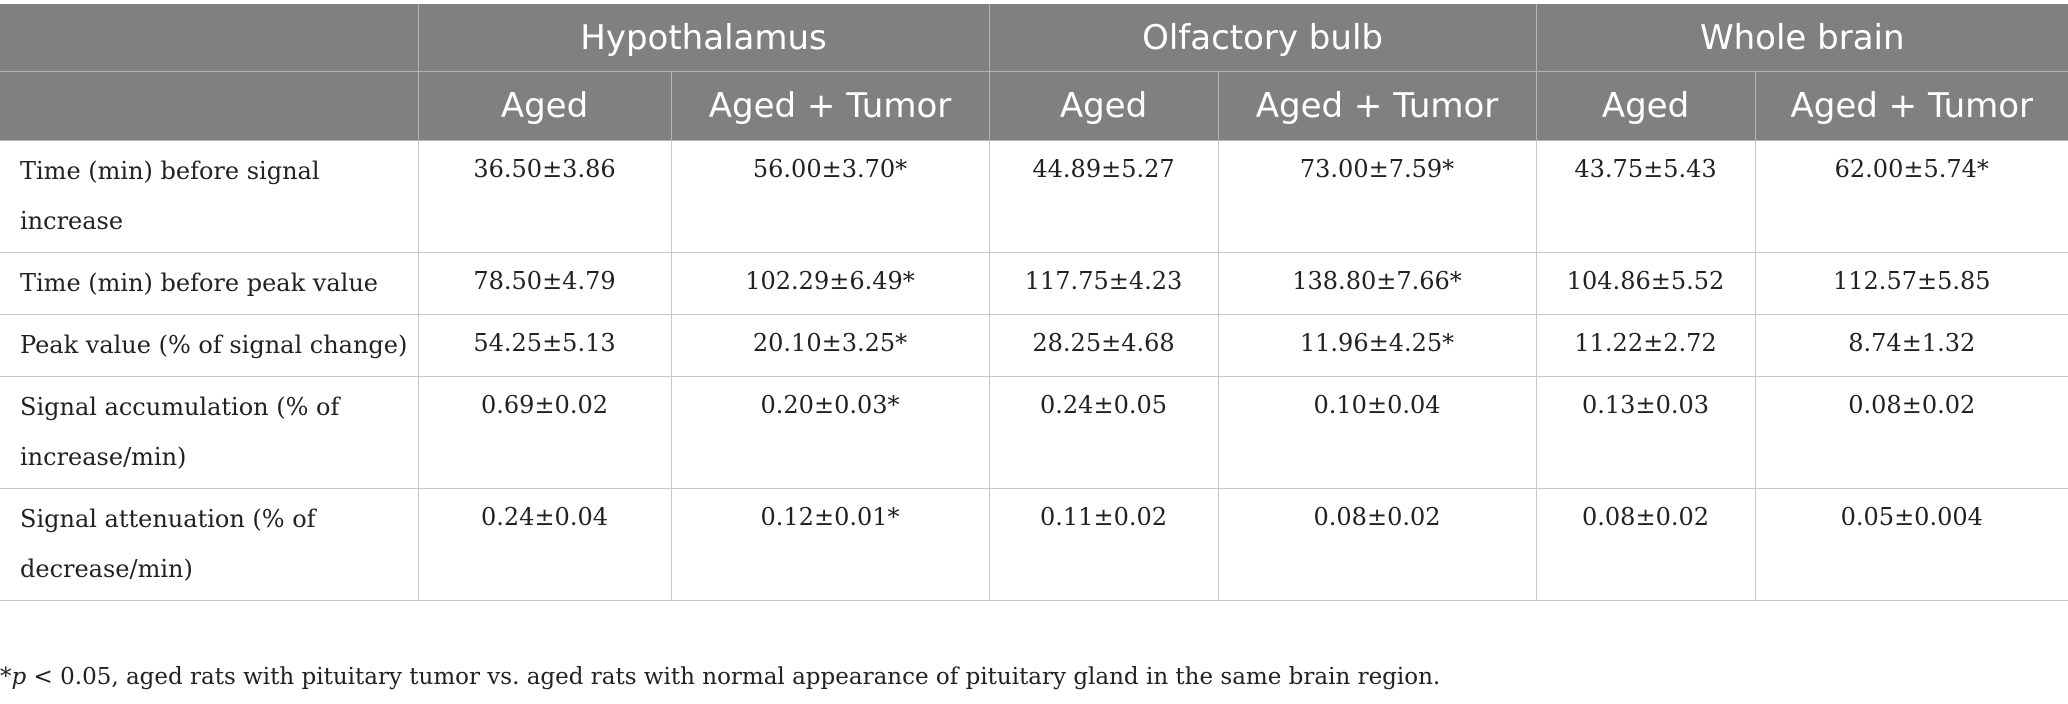 This screenshot has width=2068, height=704. I want to click on table-cell: 0.12±0.01*, so click(830, 544).